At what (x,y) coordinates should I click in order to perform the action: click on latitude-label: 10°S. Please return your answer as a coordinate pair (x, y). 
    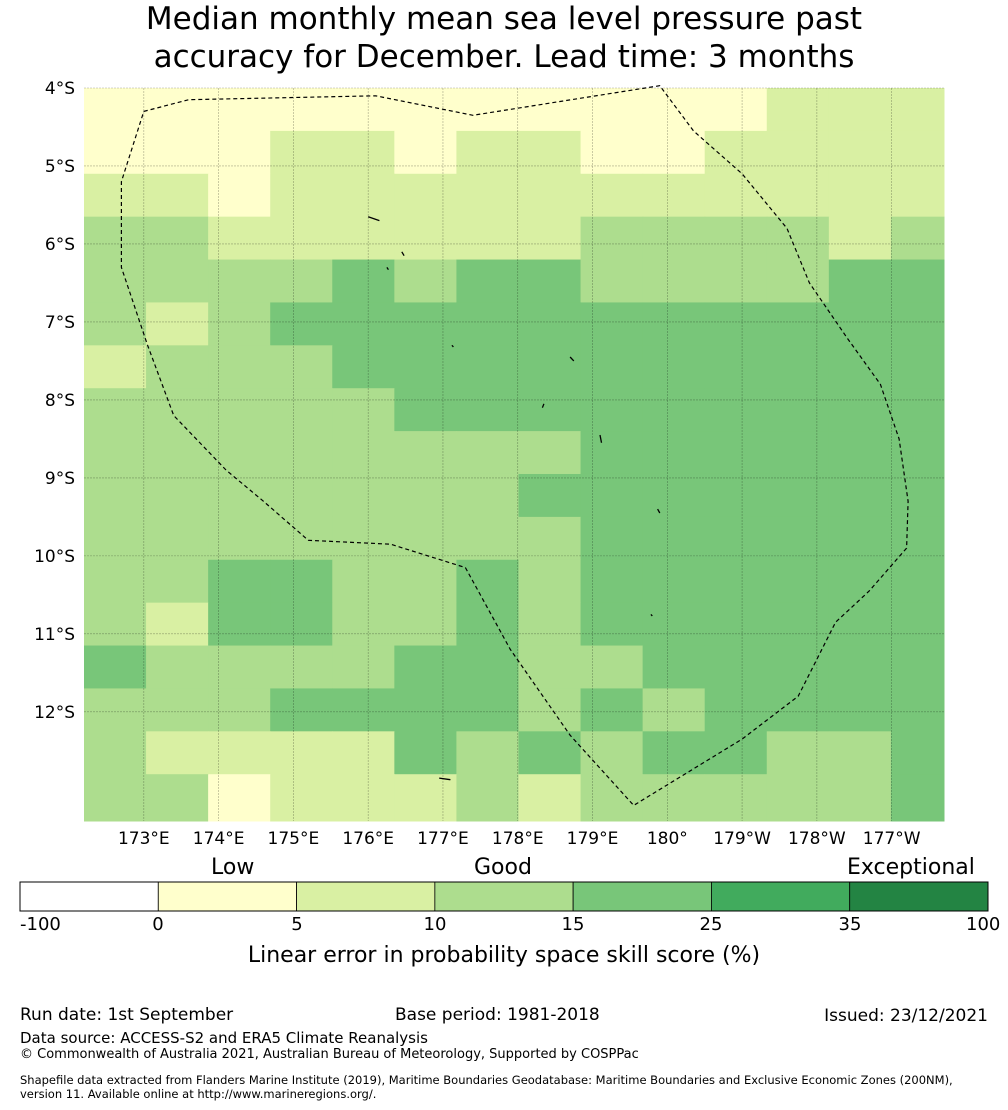
    Looking at the image, I should click on (54, 557).